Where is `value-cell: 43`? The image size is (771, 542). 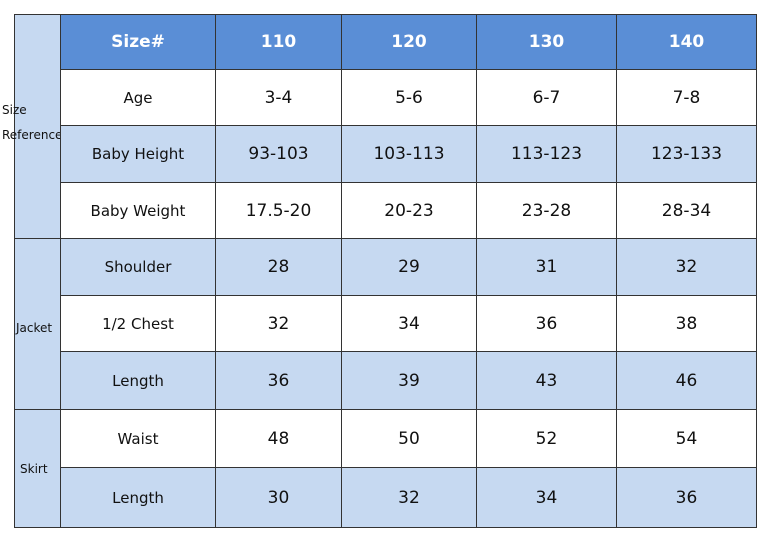
value-cell: 43 is located at coordinates (546, 380).